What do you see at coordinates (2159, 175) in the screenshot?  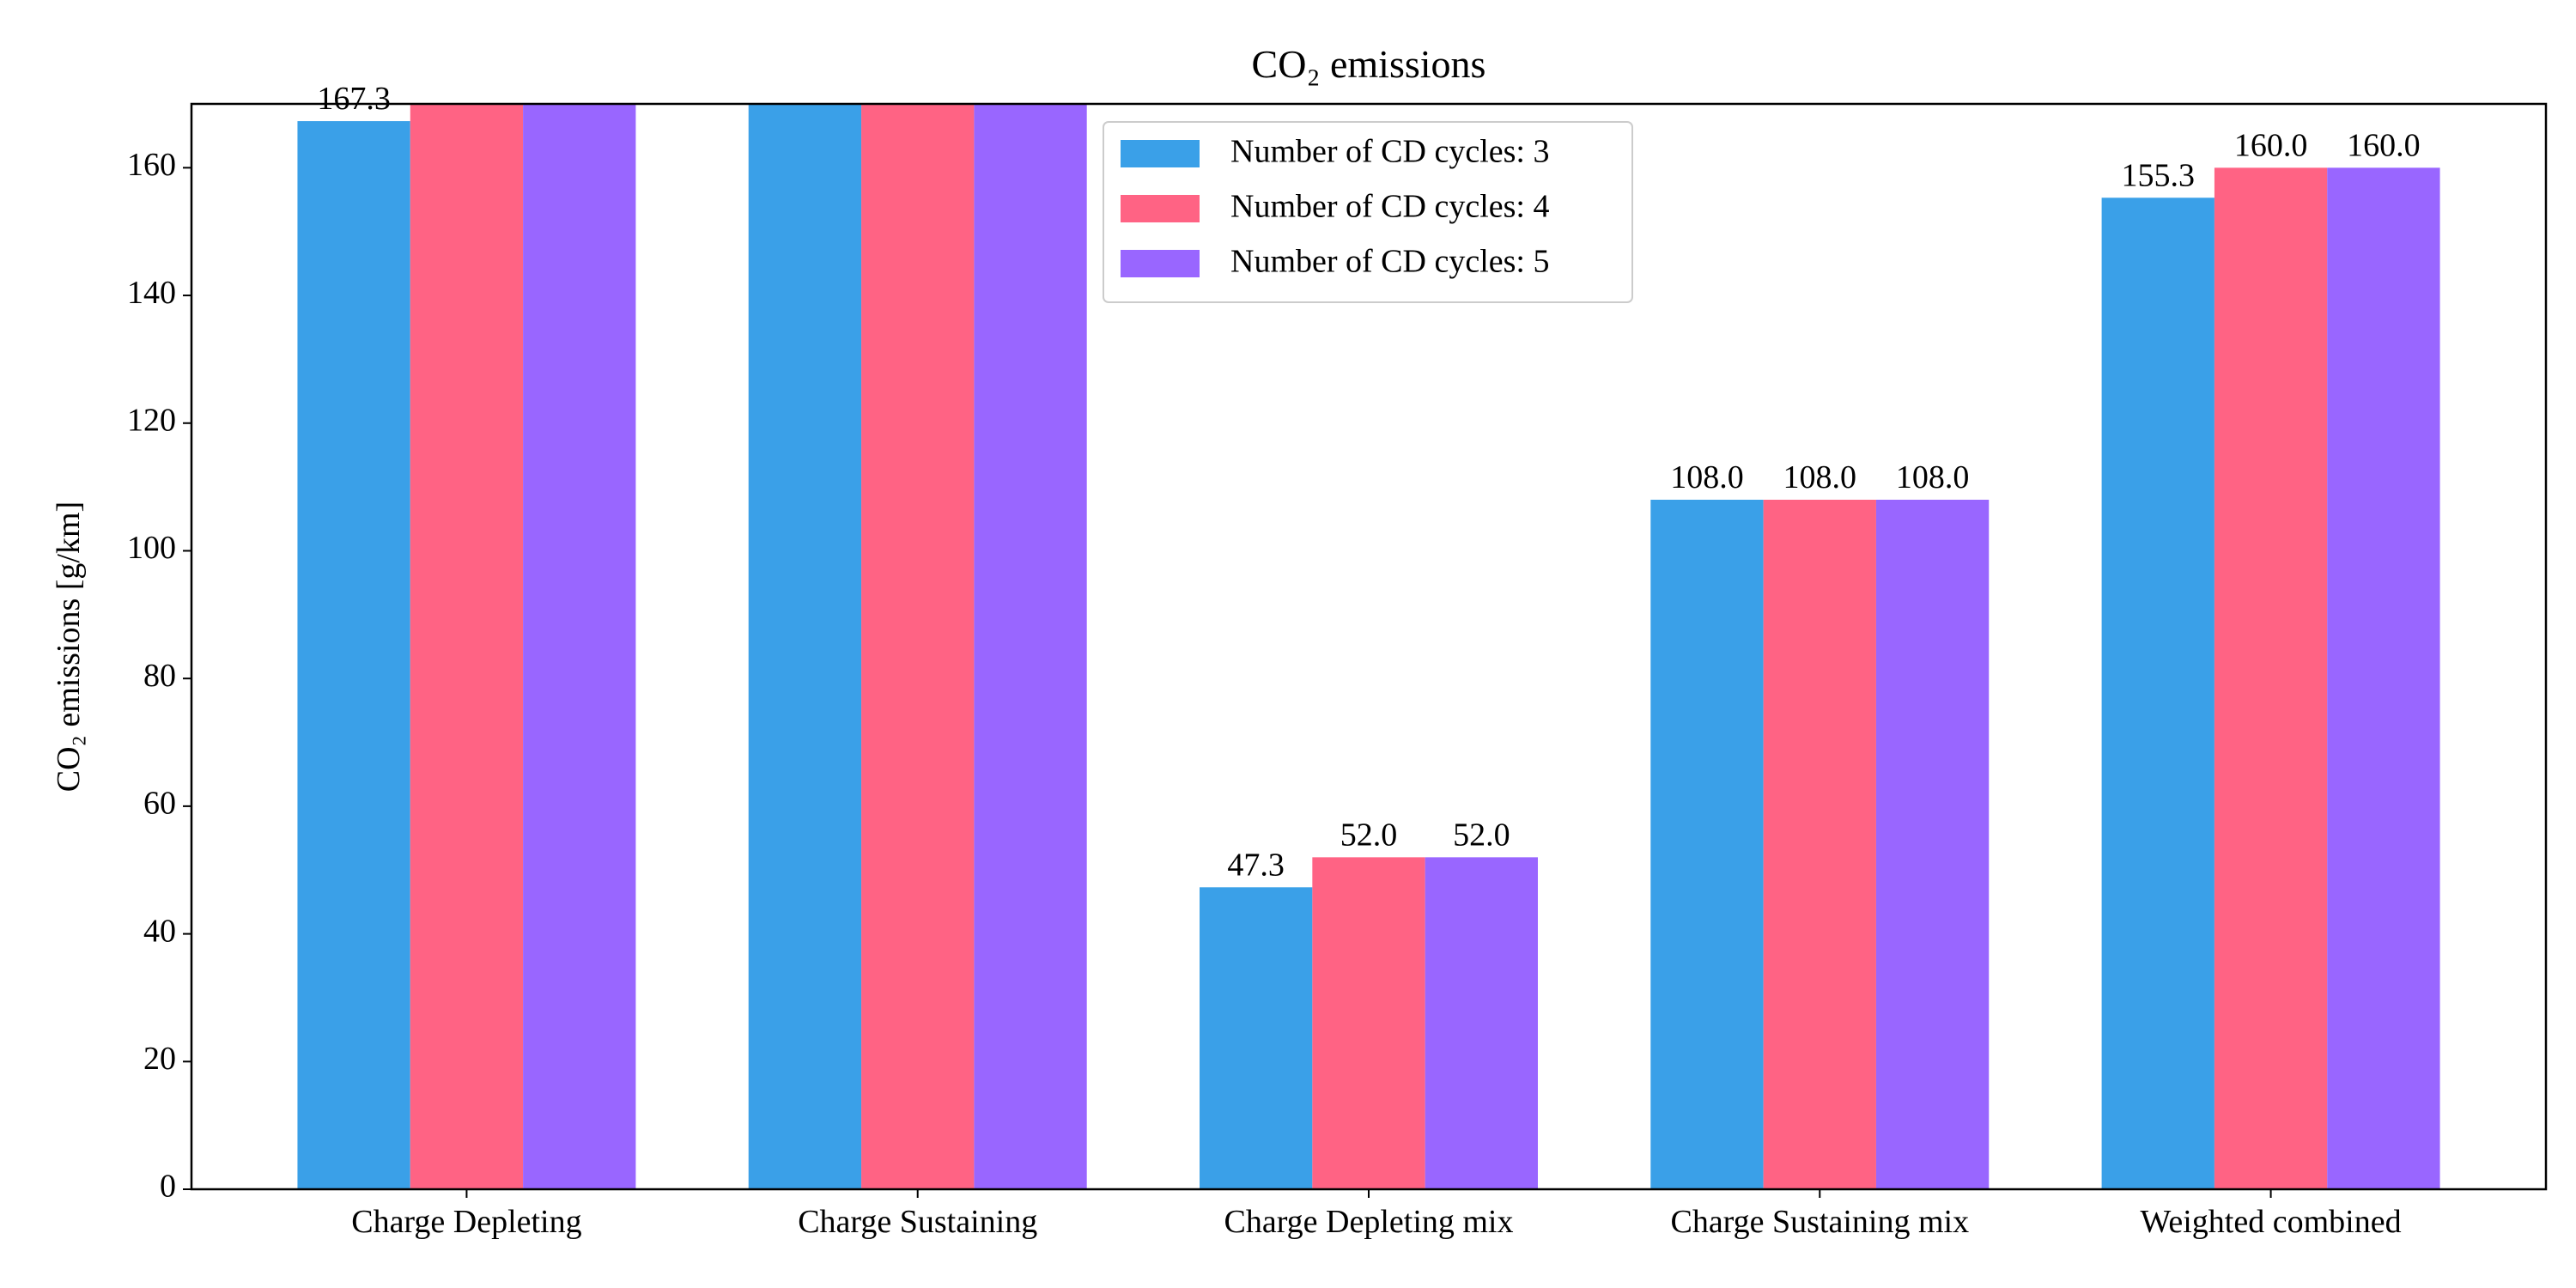 I see `value-label: 155.3` at bounding box center [2159, 175].